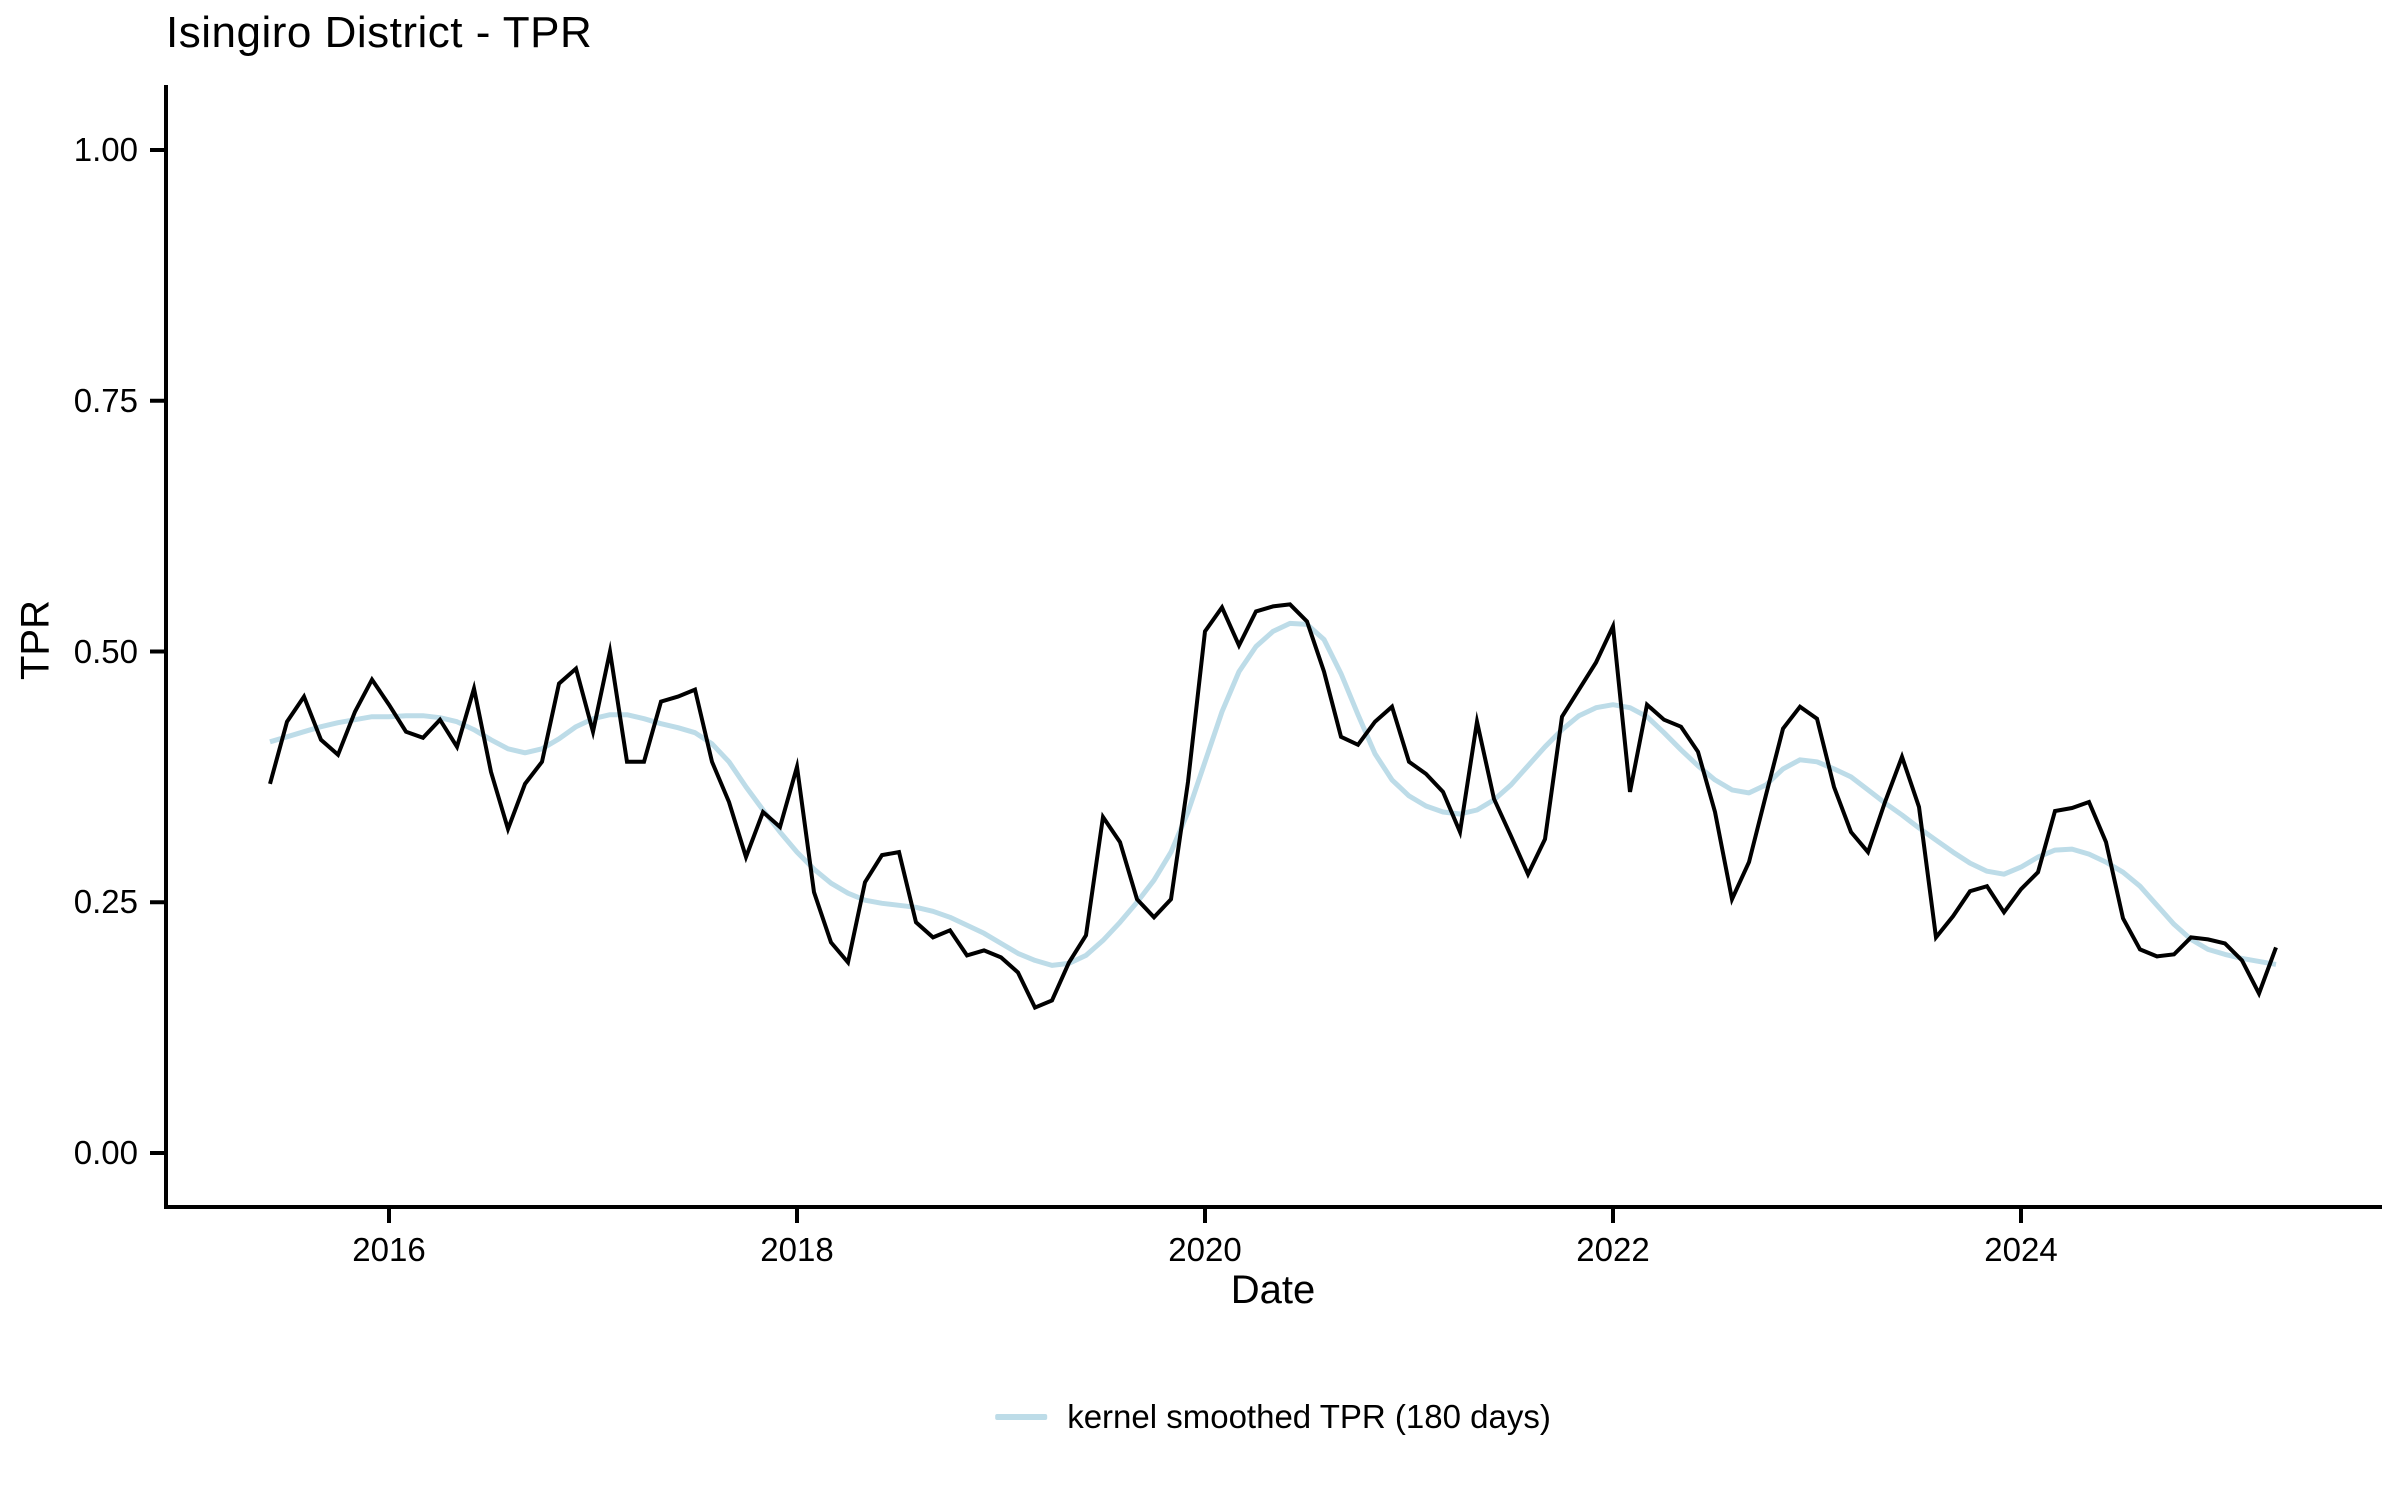 Image resolution: width=2400 pixels, height=1500 pixels. Describe the element at coordinates (1273, 1290) in the screenshot. I see `x-axis-title: Date` at that location.